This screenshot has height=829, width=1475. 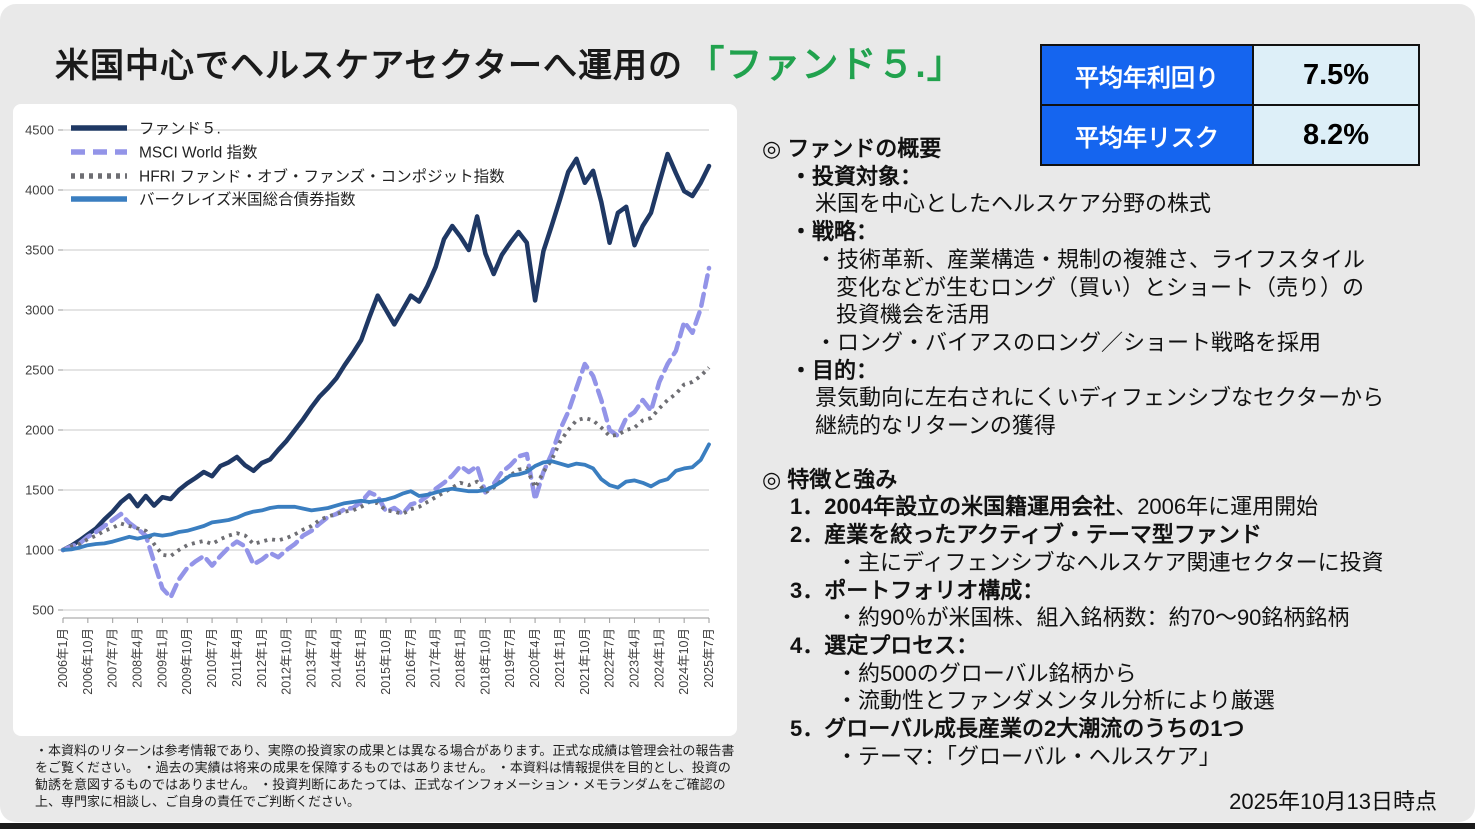 What do you see at coordinates (1017, 729) in the screenshot?
I see `text-line: 5．グローバル成長産業の2大潮流のうちの1つ` at bounding box center [1017, 729].